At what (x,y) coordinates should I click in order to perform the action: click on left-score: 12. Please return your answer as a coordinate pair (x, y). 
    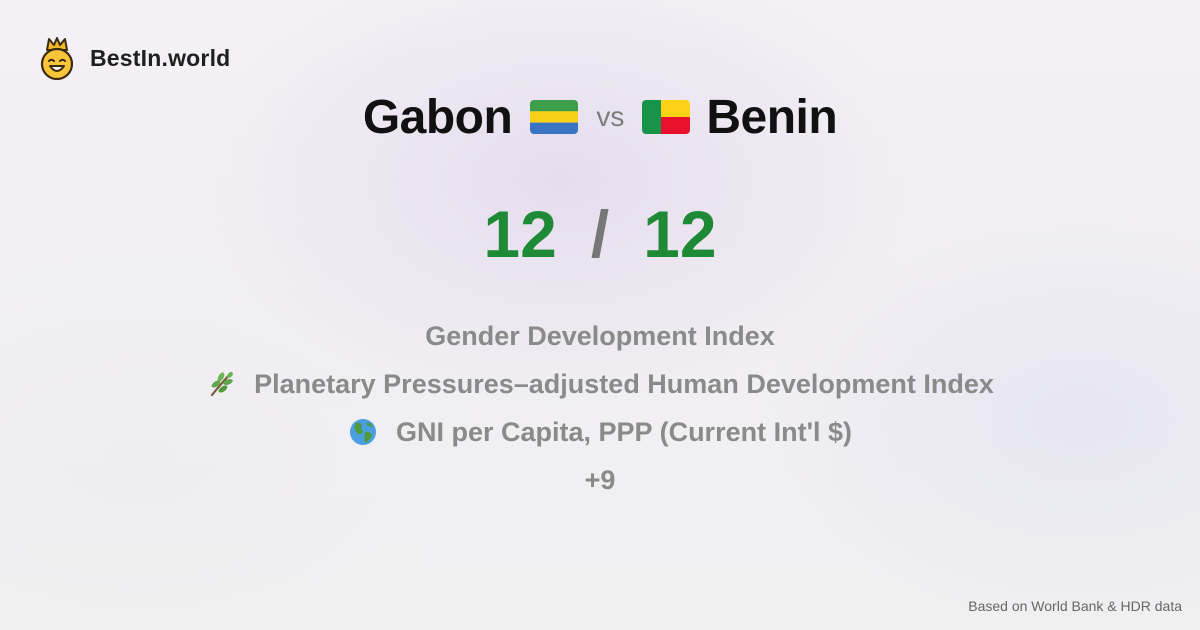
    Looking at the image, I should click on (520, 234).